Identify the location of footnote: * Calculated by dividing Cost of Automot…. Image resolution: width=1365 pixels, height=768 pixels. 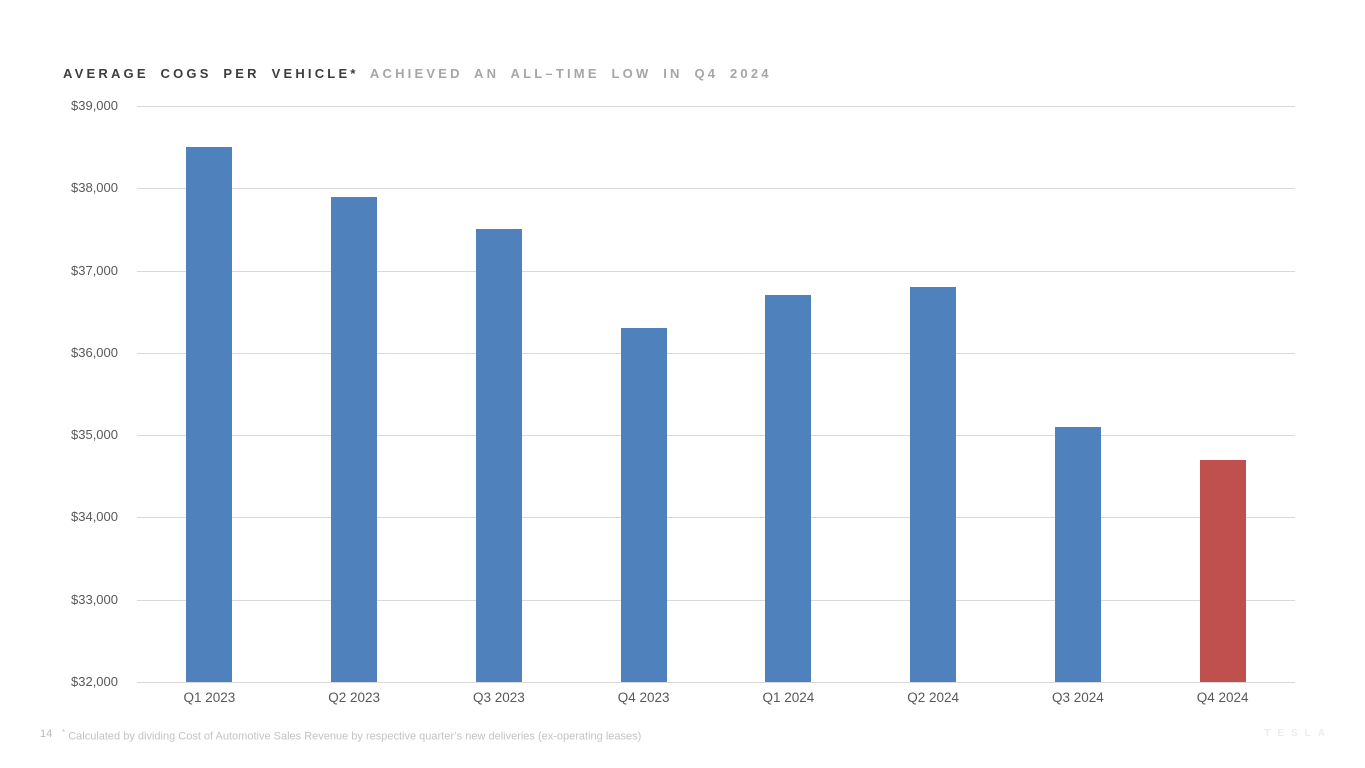
(351, 735).